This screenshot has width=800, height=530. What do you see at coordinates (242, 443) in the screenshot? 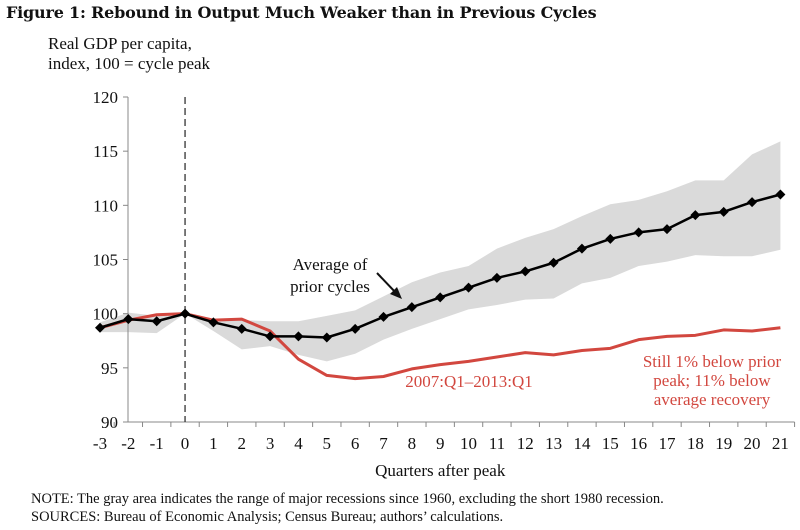
I see `x-tick-label: 2` at bounding box center [242, 443].